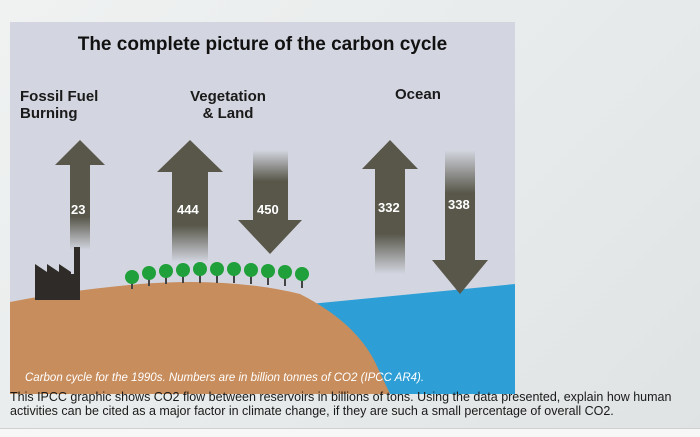 Image resolution: width=700 pixels, height=437 pixels. I want to click on flow-arrow-vegetation-down, so click(270, 202).